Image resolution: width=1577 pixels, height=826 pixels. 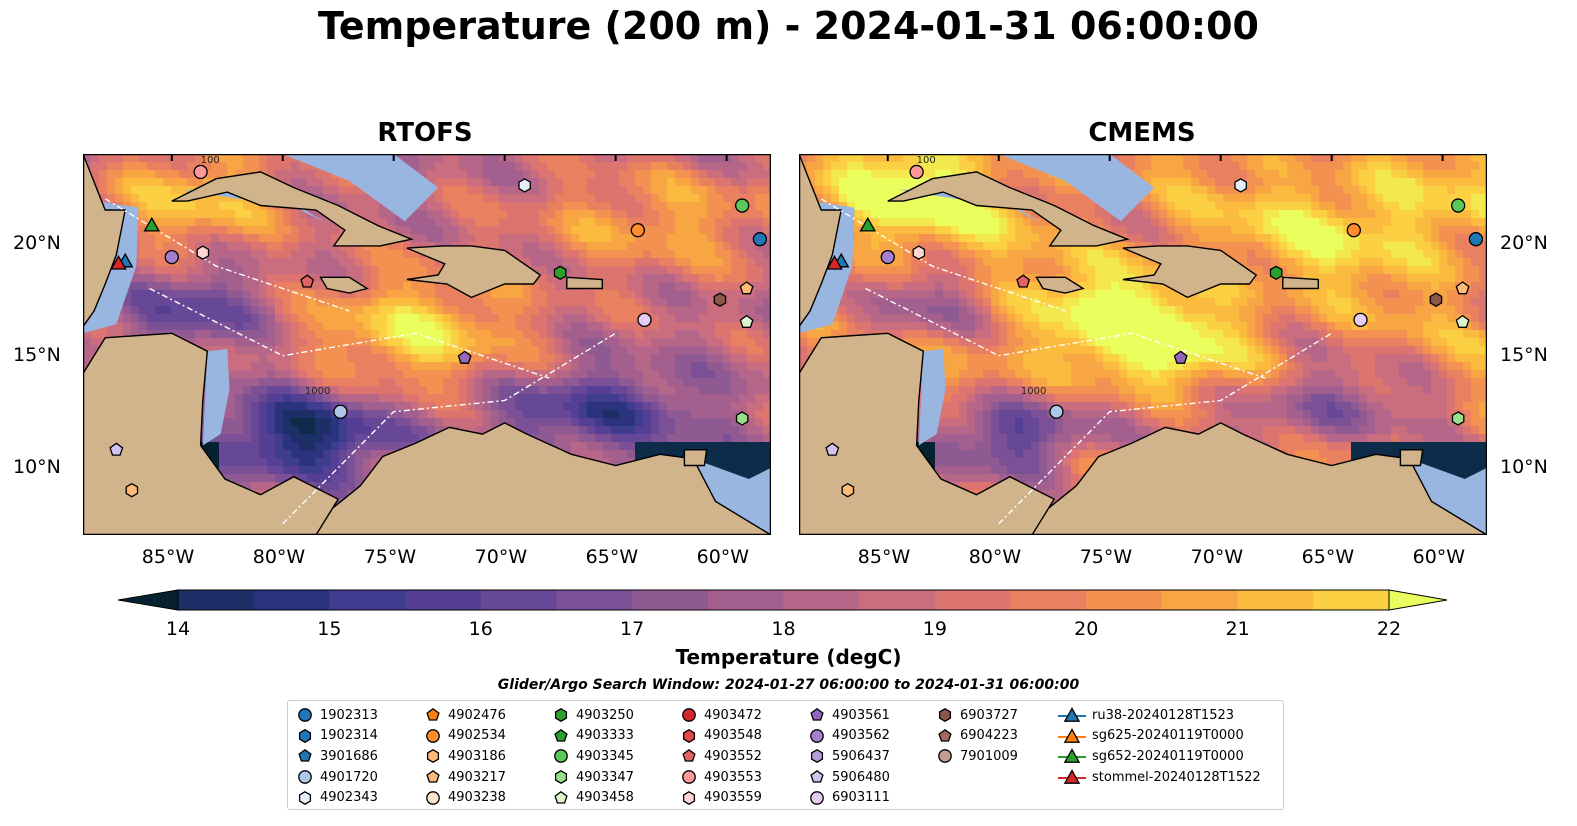 What do you see at coordinates (989, 715) in the screenshot?
I see `legend-label: 6903727` at bounding box center [989, 715].